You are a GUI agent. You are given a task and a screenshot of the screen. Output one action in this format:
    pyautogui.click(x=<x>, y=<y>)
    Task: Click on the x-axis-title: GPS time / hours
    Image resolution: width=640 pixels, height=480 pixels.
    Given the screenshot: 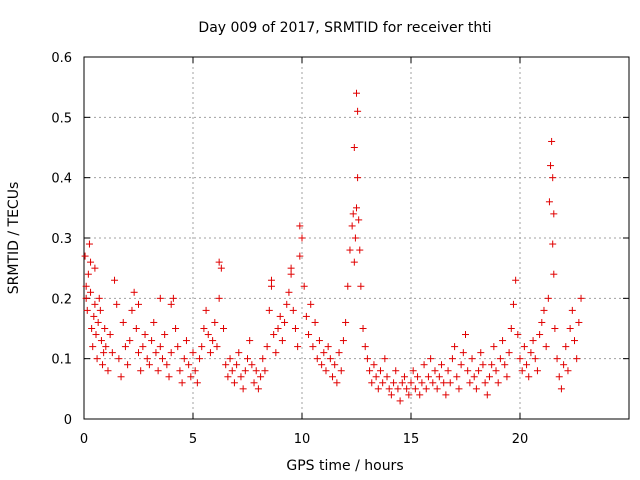 What is the action you would take?
    pyautogui.click(x=344, y=466)
    